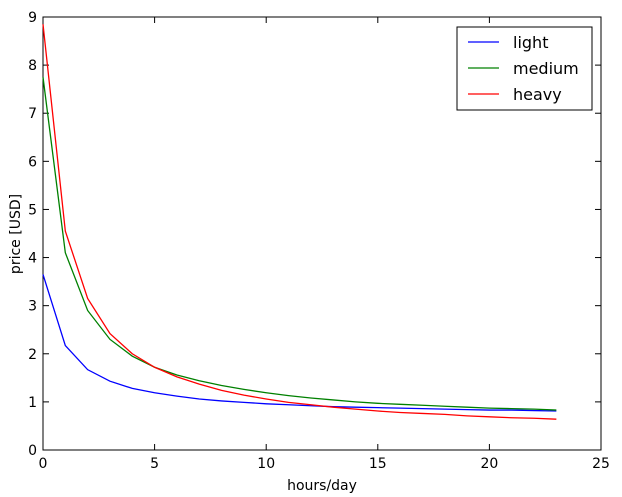 Image resolution: width=622 pixels, height=497 pixels. What do you see at coordinates (32, 162) in the screenshot?
I see `y-tick-label: 6` at bounding box center [32, 162].